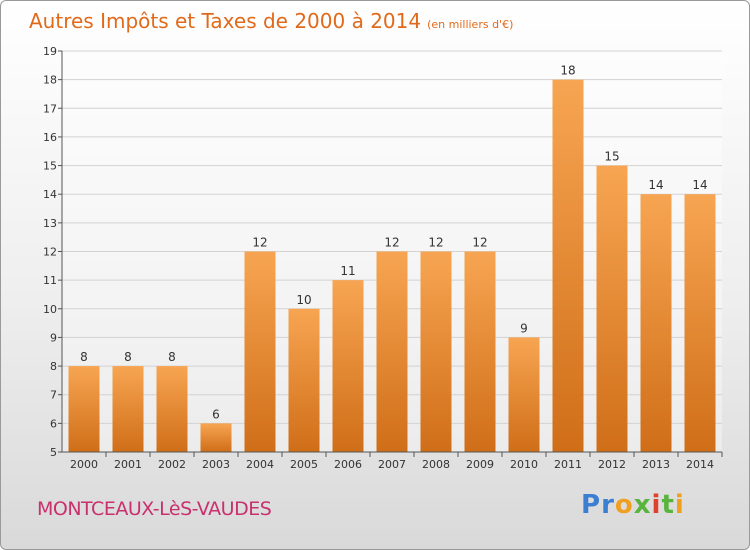 Image resolution: width=750 pixels, height=550 pixels. Describe the element at coordinates (260, 464) in the screenshot. I see `x-tick-label: 2004` at that location.